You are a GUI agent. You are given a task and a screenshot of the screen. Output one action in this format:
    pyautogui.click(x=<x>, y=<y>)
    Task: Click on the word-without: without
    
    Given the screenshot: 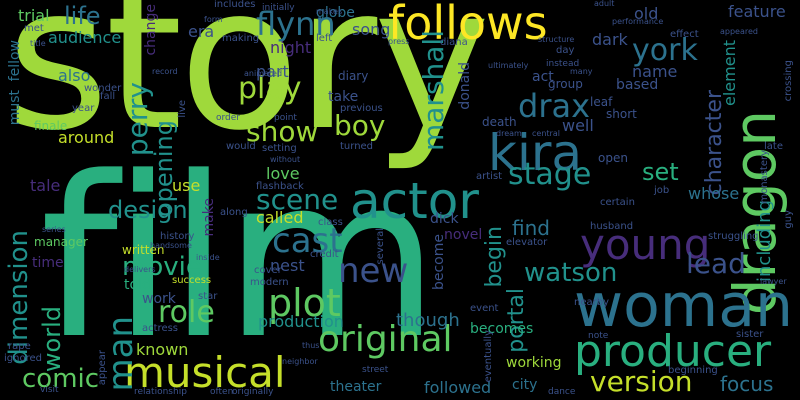 What is the action you would take?
    pyautogui.click(x=285, y=159)
    